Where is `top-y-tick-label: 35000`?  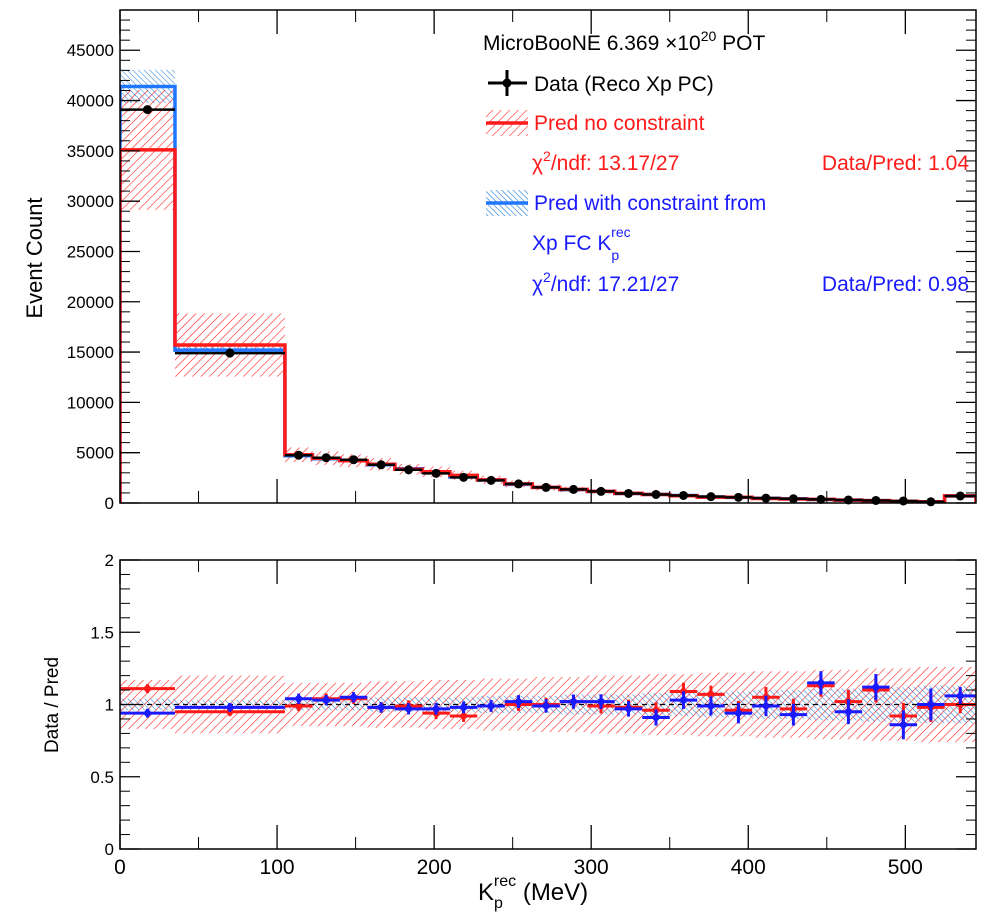 top-y-tick-label: 35000 is located at coordinates (90, 151).